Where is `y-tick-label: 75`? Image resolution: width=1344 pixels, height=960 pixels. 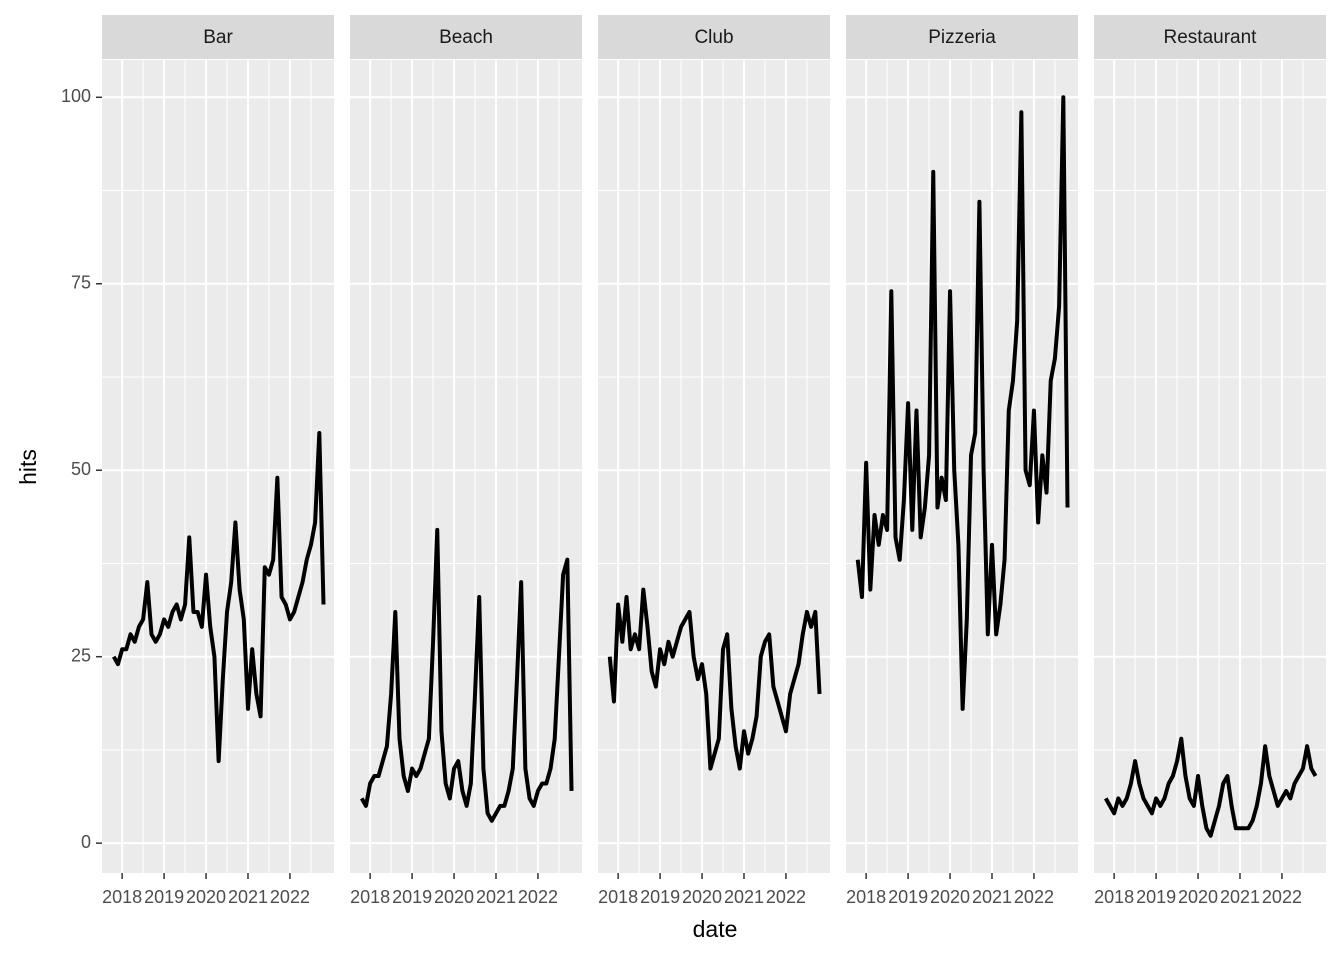
y-tick-label: 75 is located at coordinates (81, 283).